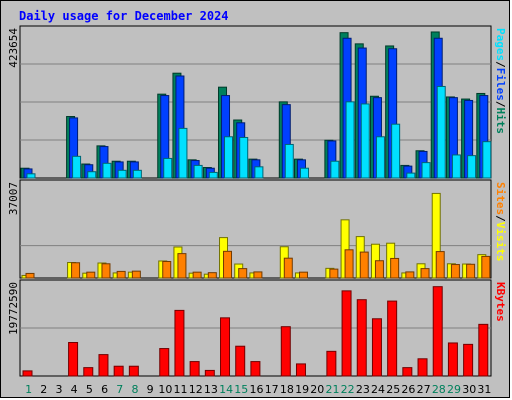 The width and height of the screenshot is (512, 400). Describe the element at coordinates (331, 363) in the screenshot. I see `bar-kbytes: KBytes day 21: 5300000` at that location.